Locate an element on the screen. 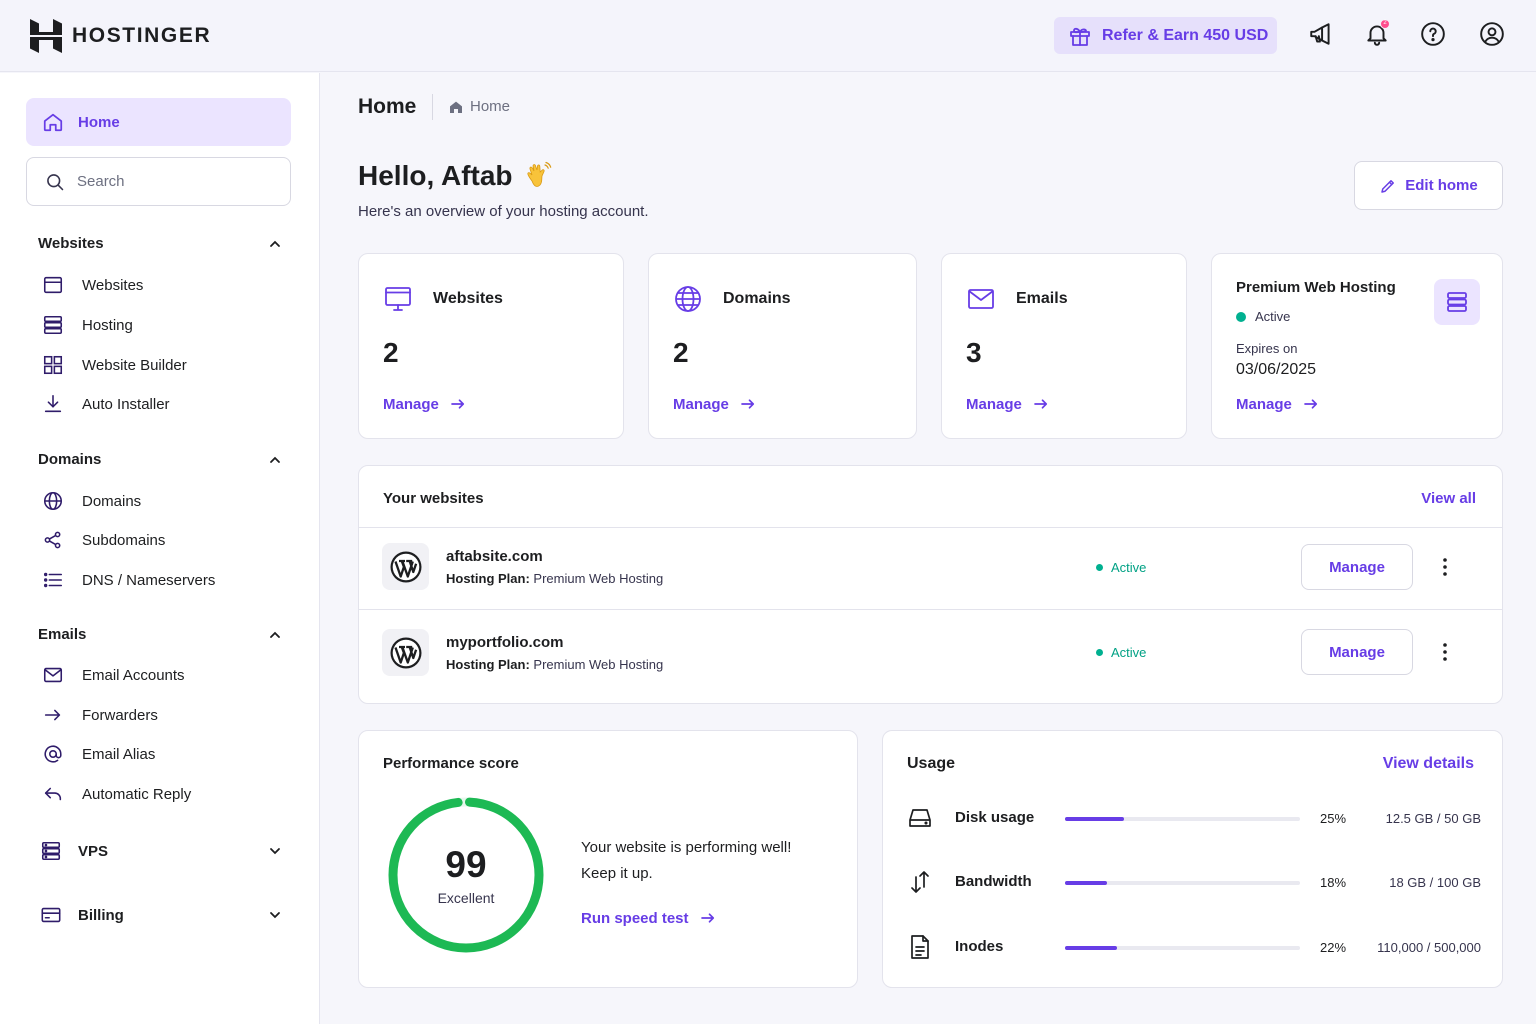  hard-drive-icon is located at coordinates (920, 818).